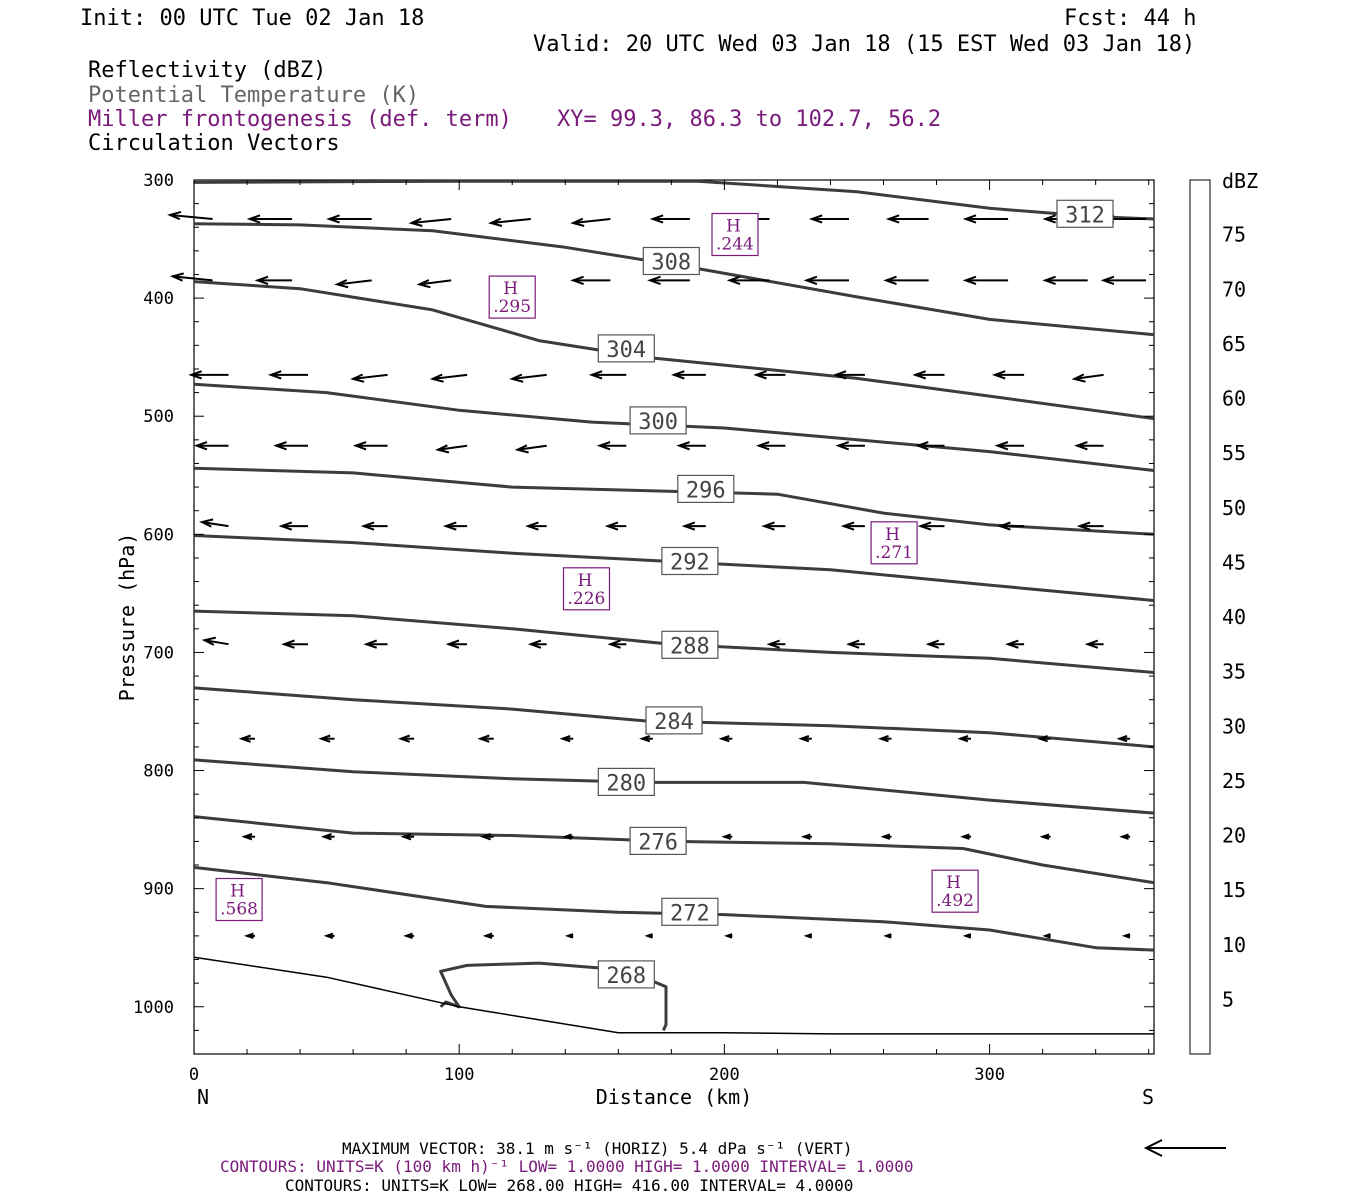  What do you see at coordinates (237, 892) in the screenshot?
I see `high-letter: H` at bounding box center [237, 892].